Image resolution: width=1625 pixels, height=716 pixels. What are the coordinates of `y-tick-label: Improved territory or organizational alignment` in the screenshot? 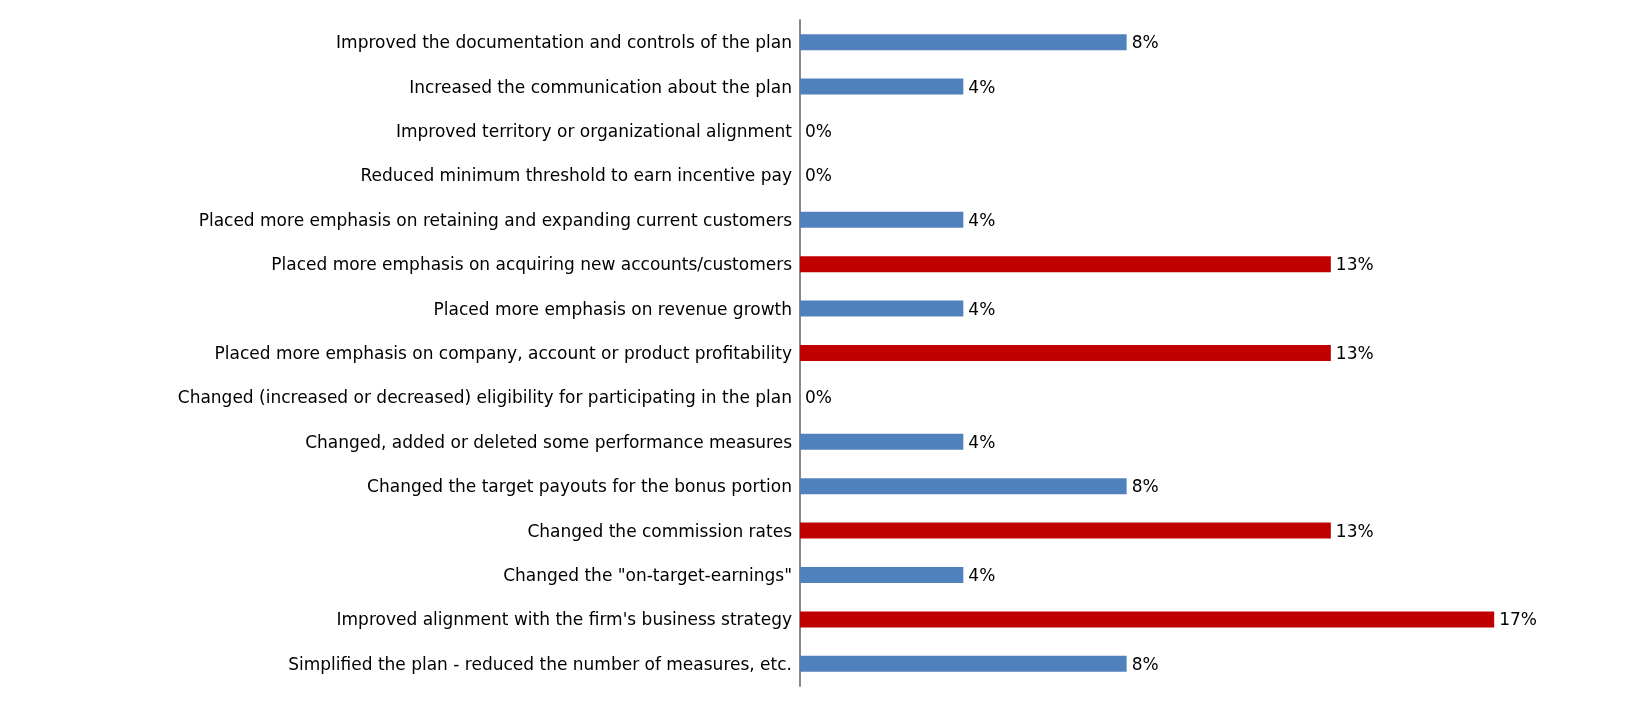 It's located at (594, 131).